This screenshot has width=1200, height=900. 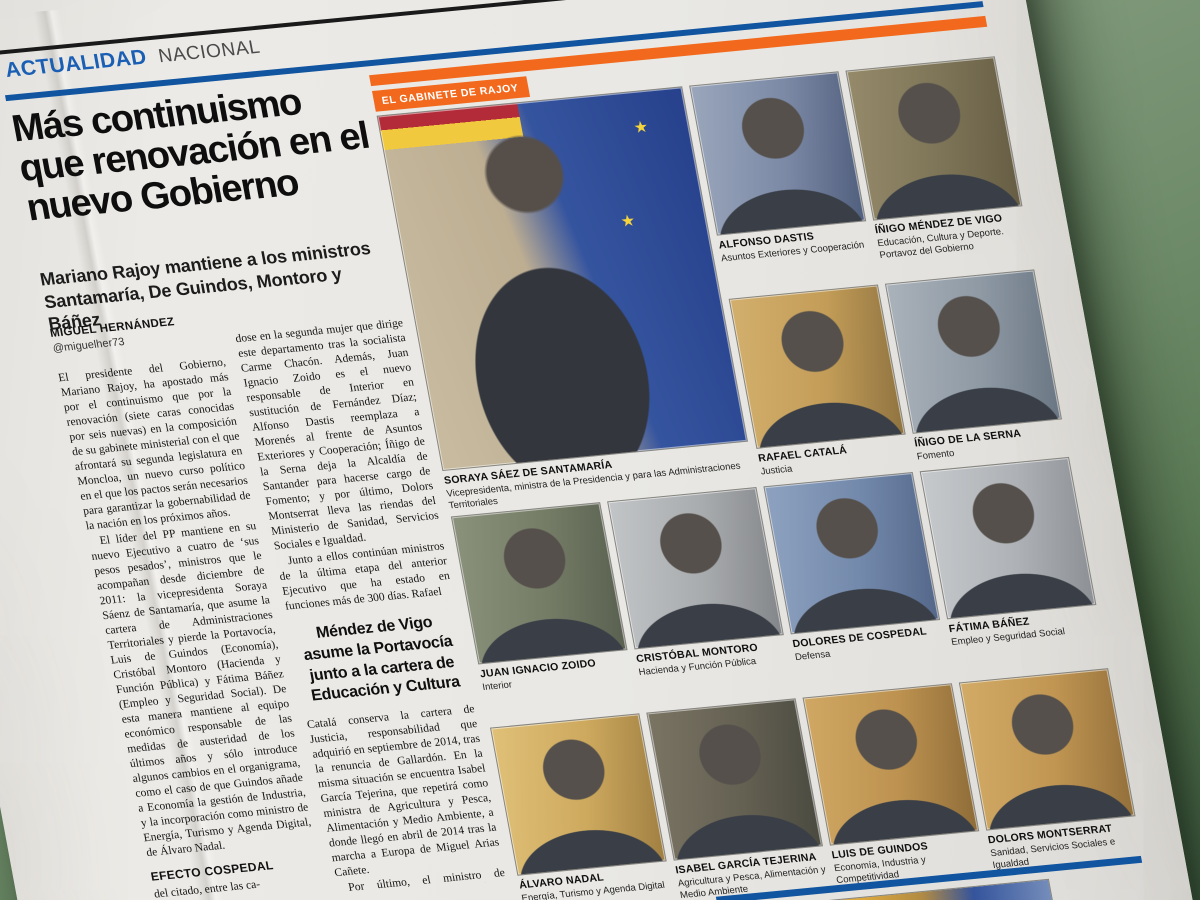 I want to click on portrait-isabel-garcia-tejerina, so click(x=735, y=779).